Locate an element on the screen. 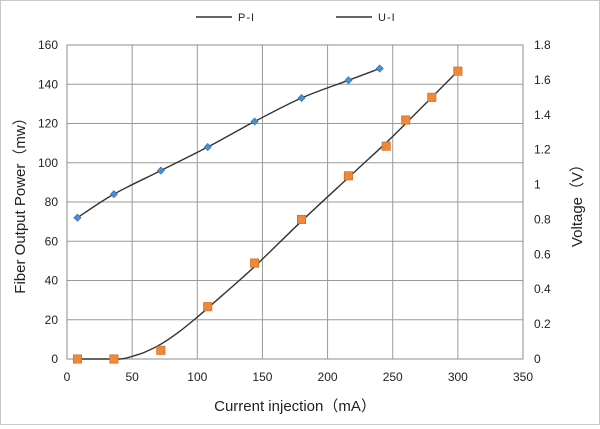 Image resolution: width=600 pixels, height=429 pixels. y2-tick-label: 1.2 is located at coordinates (542, 150).